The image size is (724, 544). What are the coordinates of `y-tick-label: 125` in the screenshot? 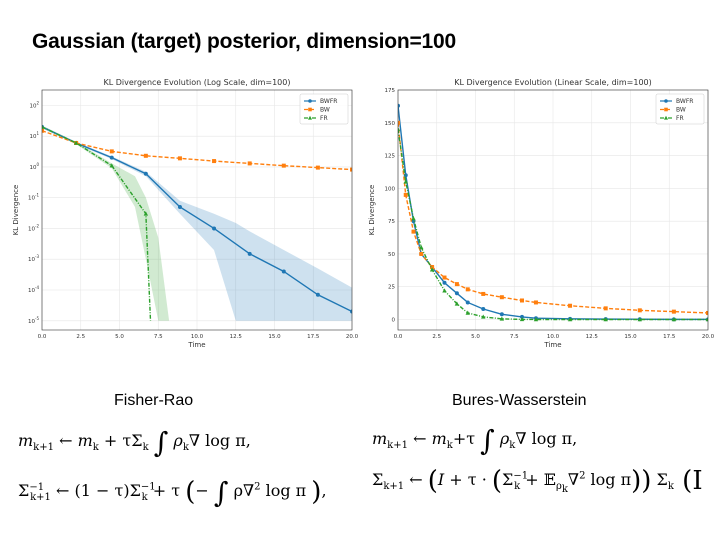 It's located at (390, 157).